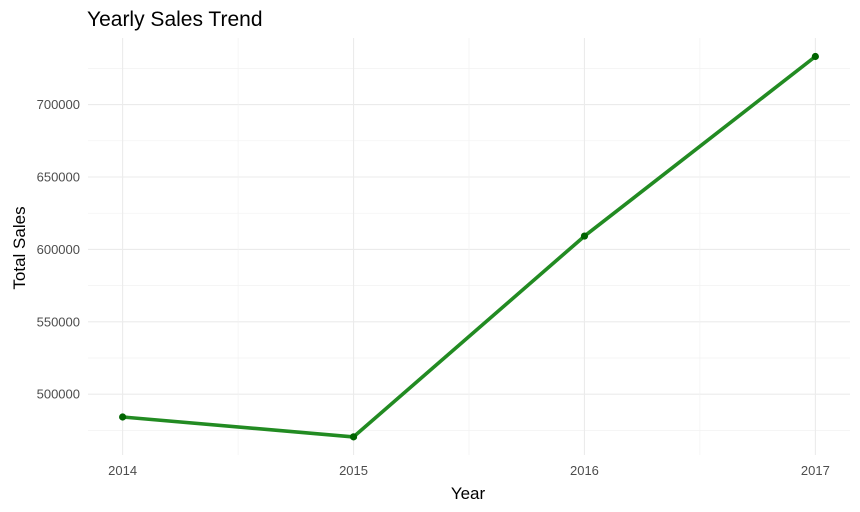  What do you see at coordinates (469, 470) in the screenshot?
I see `x-tick-labels: 2014 2015 2016 2017` at bounding box center [469, 470].